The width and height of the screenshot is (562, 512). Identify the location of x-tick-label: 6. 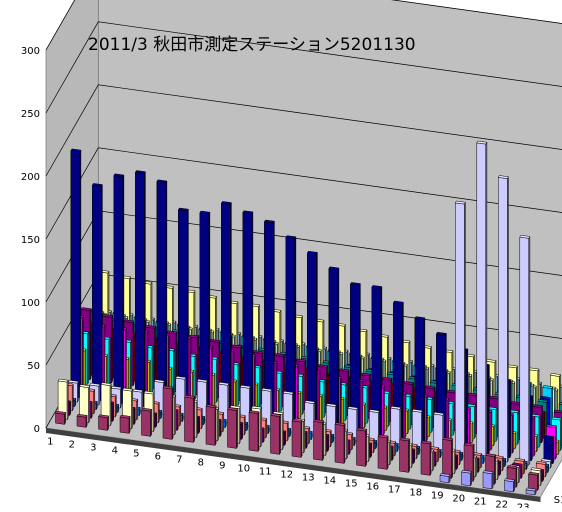
(158, 457).